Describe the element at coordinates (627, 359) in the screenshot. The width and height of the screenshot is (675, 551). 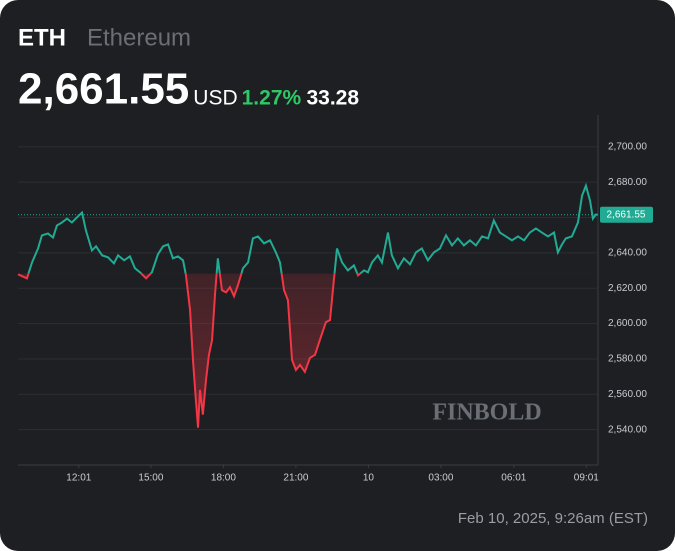
I see `y-tick-label: 2,580.00` at that location.